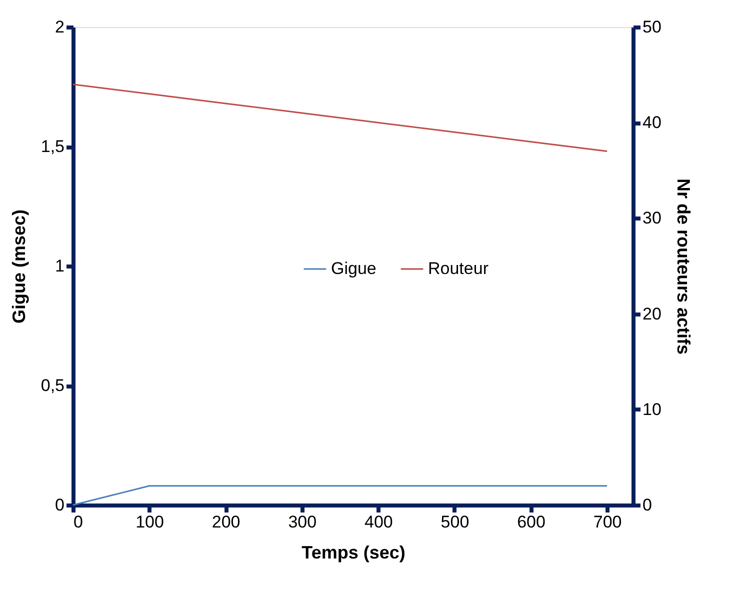 This screenshot has height=596, width=755. I want to click on y2-tick-label: 20, so click(652, 314).